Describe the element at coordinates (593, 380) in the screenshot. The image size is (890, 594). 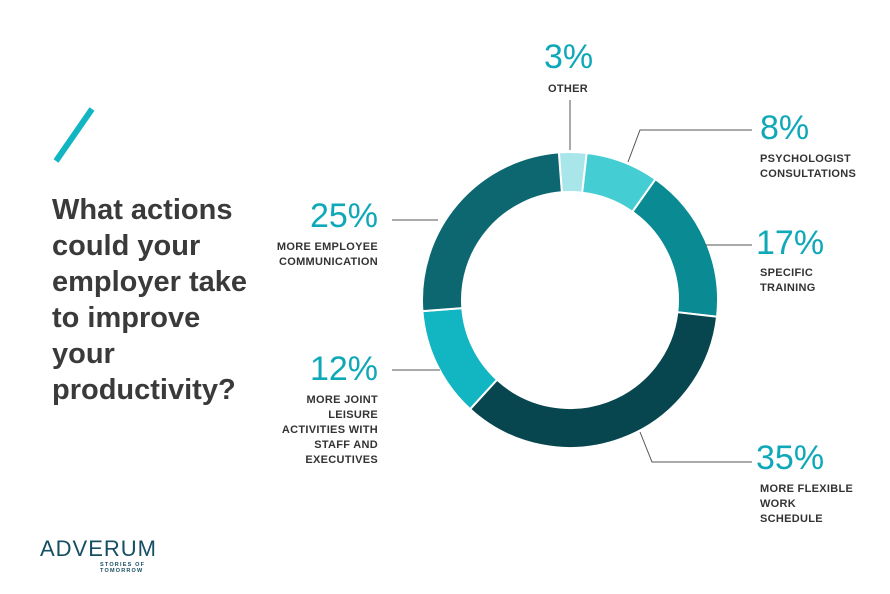
I see `slice-flexible` at that location.